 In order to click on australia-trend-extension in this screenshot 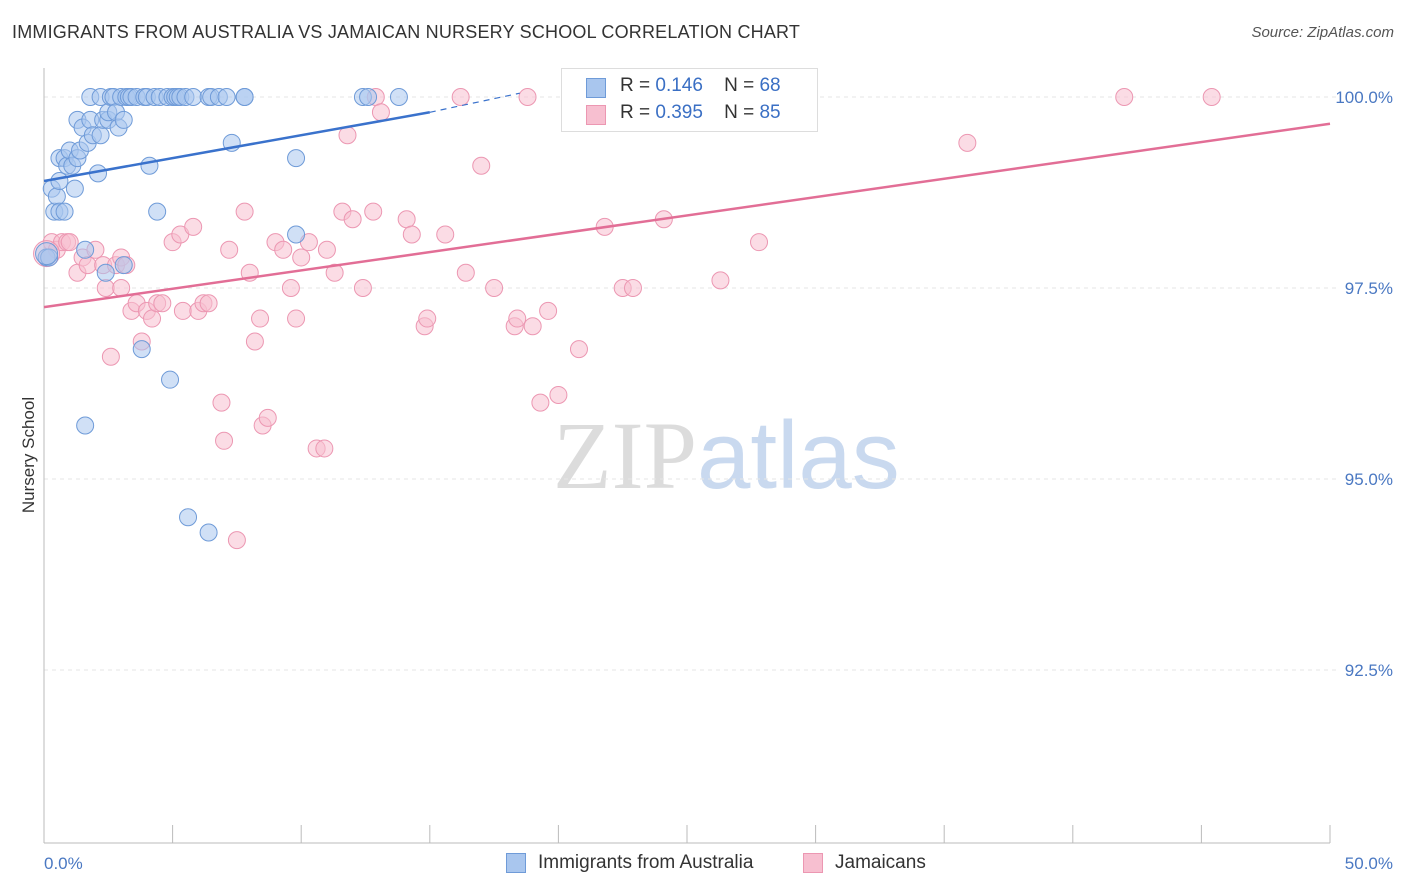, I will do `click(474, 102)`.